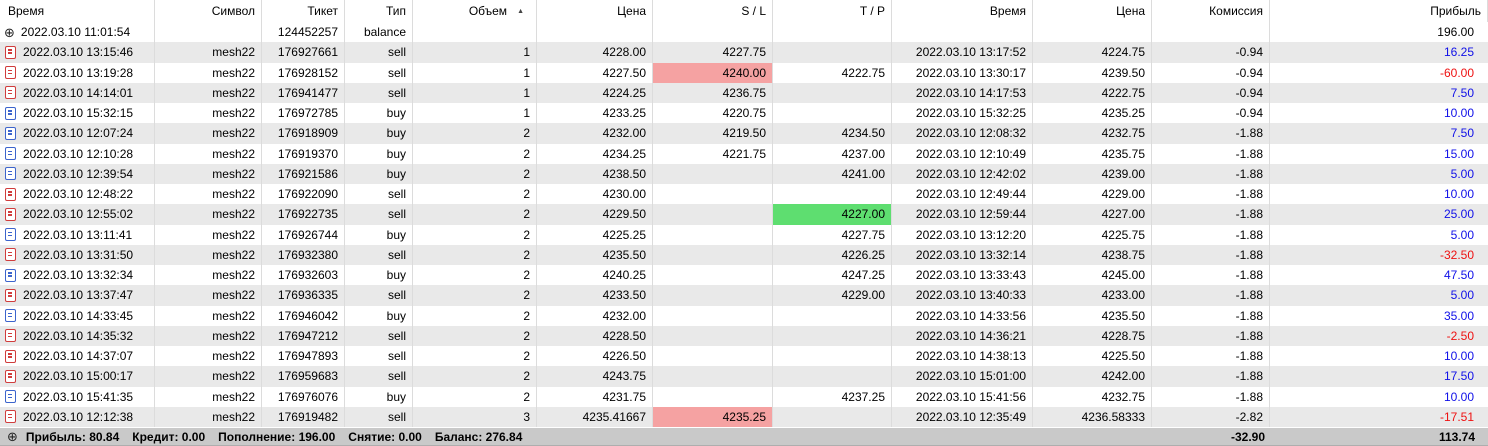  What do you see at coordinates (1379, 11) in the screenshot?
I see `col-header-profit: Прибыль` at bounding box center [1379, 11].